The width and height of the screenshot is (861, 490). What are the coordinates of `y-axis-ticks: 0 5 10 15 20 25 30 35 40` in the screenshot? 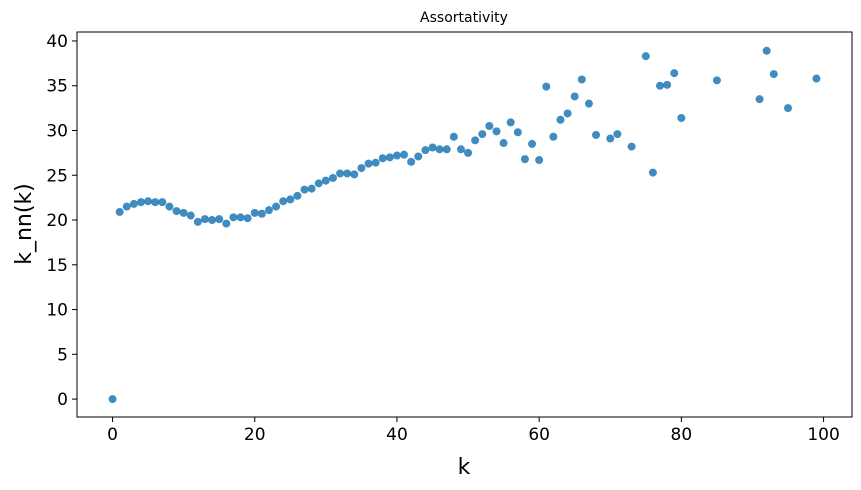 It's located at (61, 221).